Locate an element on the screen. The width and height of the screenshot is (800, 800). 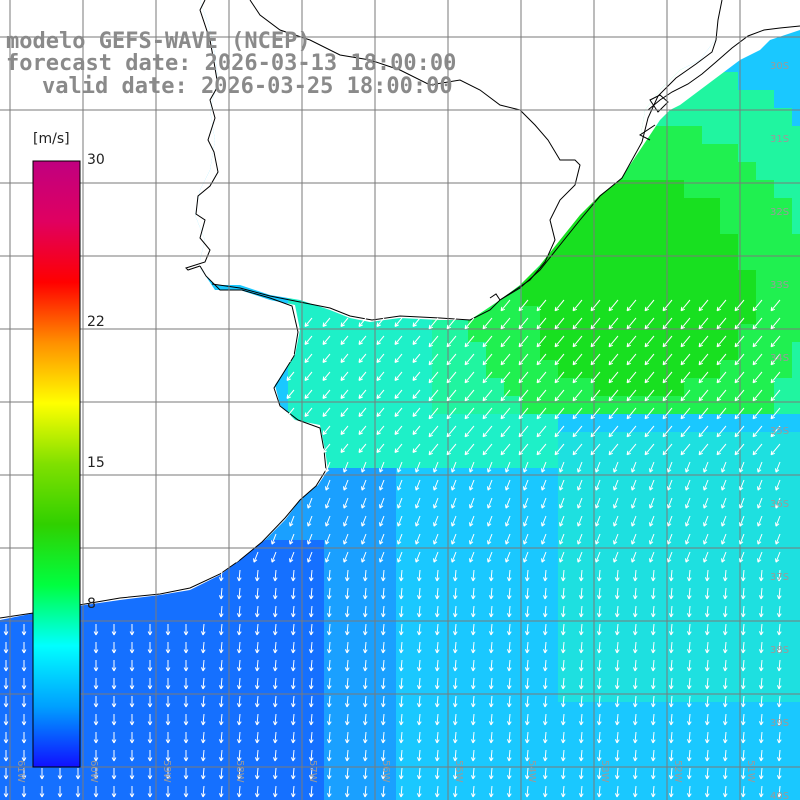
colorbar is located at coordinates (56, 464).